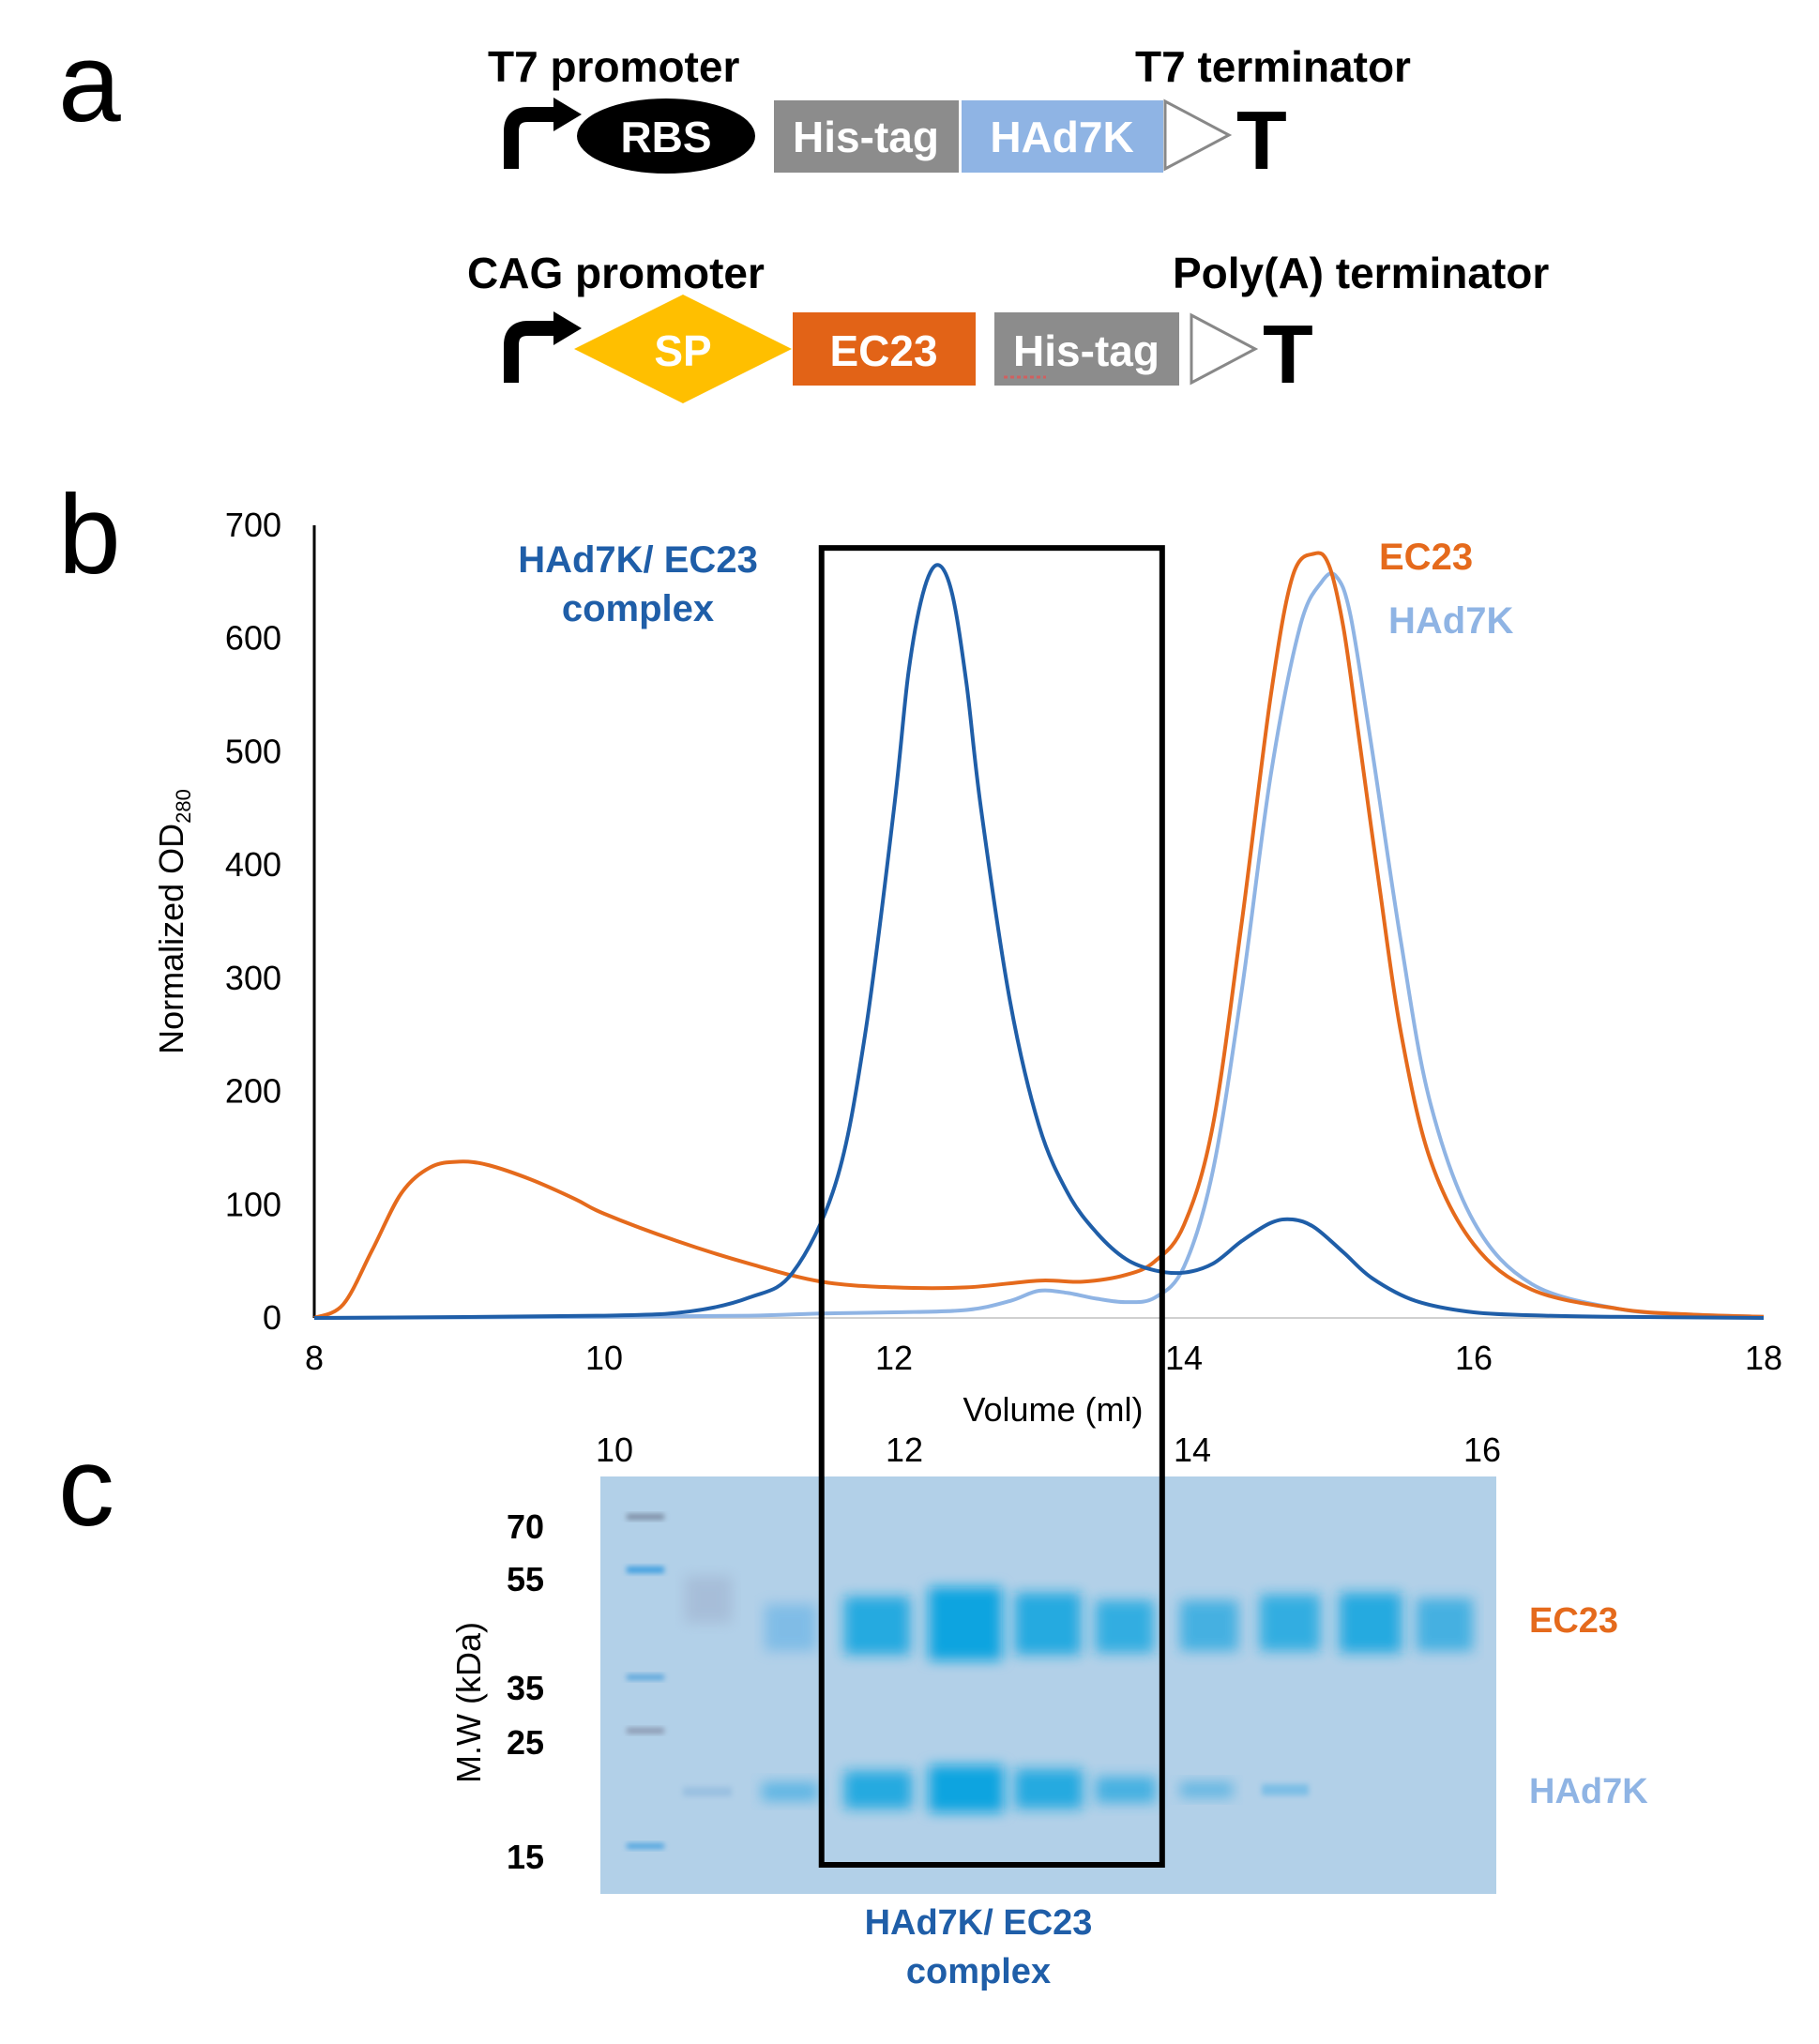 This screenshot has width=1819, height=2044. What do you see at coordinates (1206, 1789) in the screenshot?
I see `had7k-band-lane8` at bounding box center [1206, 1789].